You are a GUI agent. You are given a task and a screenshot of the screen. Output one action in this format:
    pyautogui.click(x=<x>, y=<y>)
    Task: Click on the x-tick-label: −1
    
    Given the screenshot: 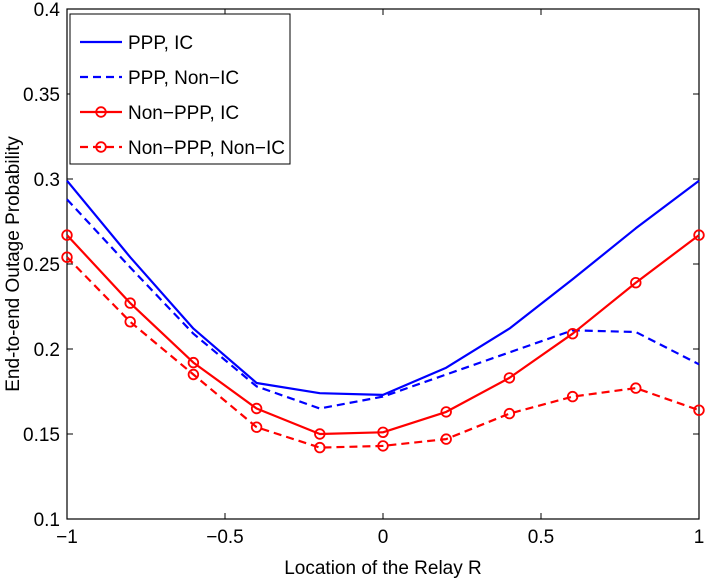 What is the action you would take?
    pyautogui.click(x=67, y=537)
    